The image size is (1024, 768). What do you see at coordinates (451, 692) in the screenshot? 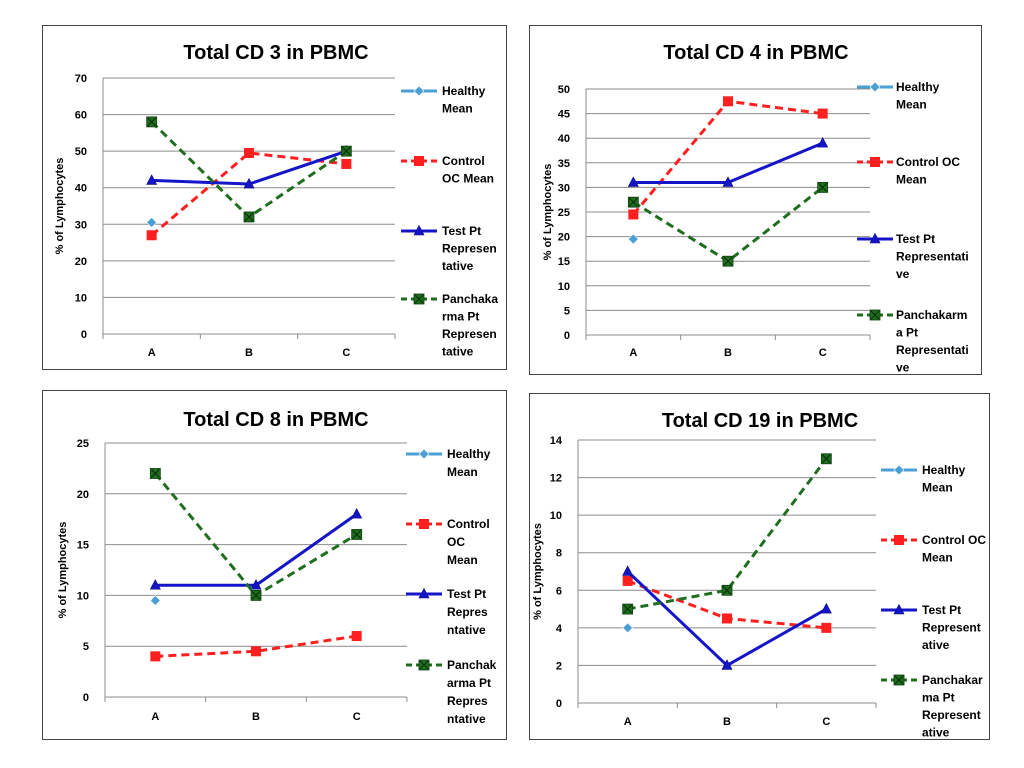
I see `legend-item: Panchak arma Pt Repres ntative` at bounding box center [451, 692].